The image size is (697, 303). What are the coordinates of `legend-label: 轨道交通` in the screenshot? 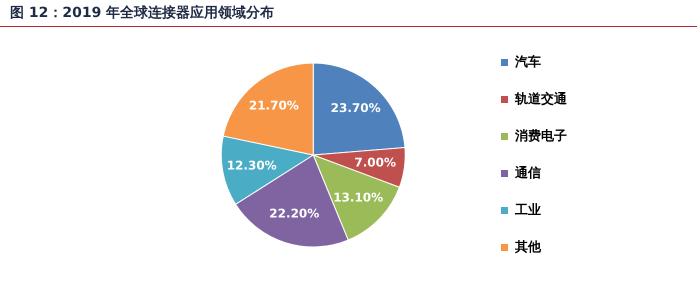 It's located at (541, 98).